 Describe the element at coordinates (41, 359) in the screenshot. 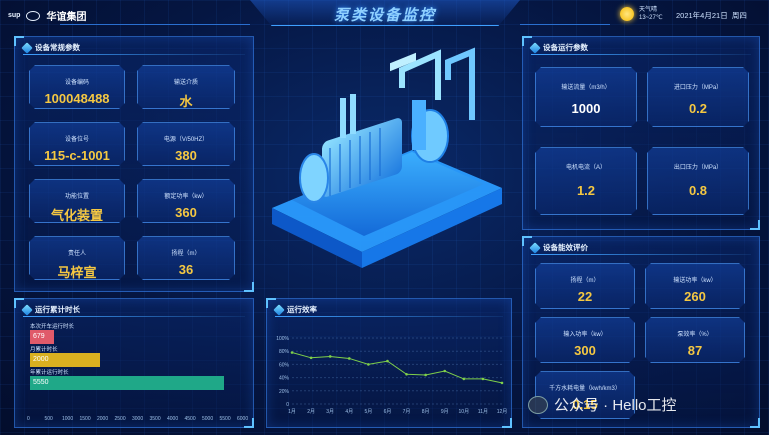

I see `bar-value: 2000` at that location.